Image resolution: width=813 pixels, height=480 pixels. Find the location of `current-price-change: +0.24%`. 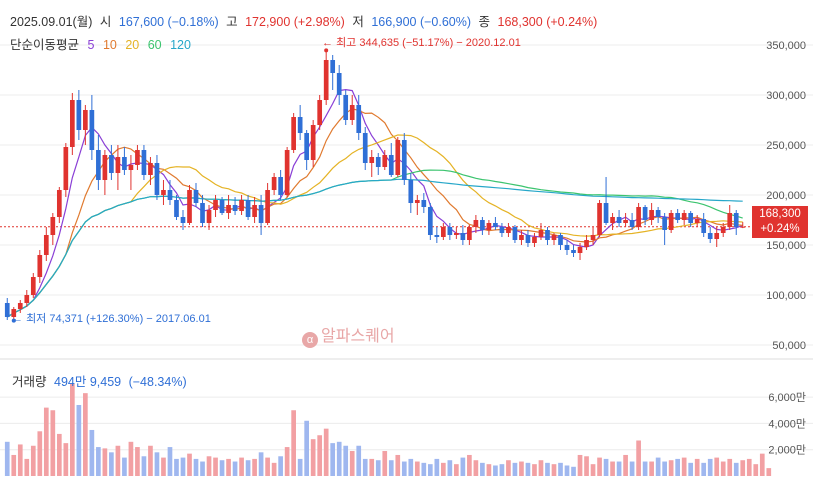

current-price-change: +0.24% is located at coordinates (780, 229).